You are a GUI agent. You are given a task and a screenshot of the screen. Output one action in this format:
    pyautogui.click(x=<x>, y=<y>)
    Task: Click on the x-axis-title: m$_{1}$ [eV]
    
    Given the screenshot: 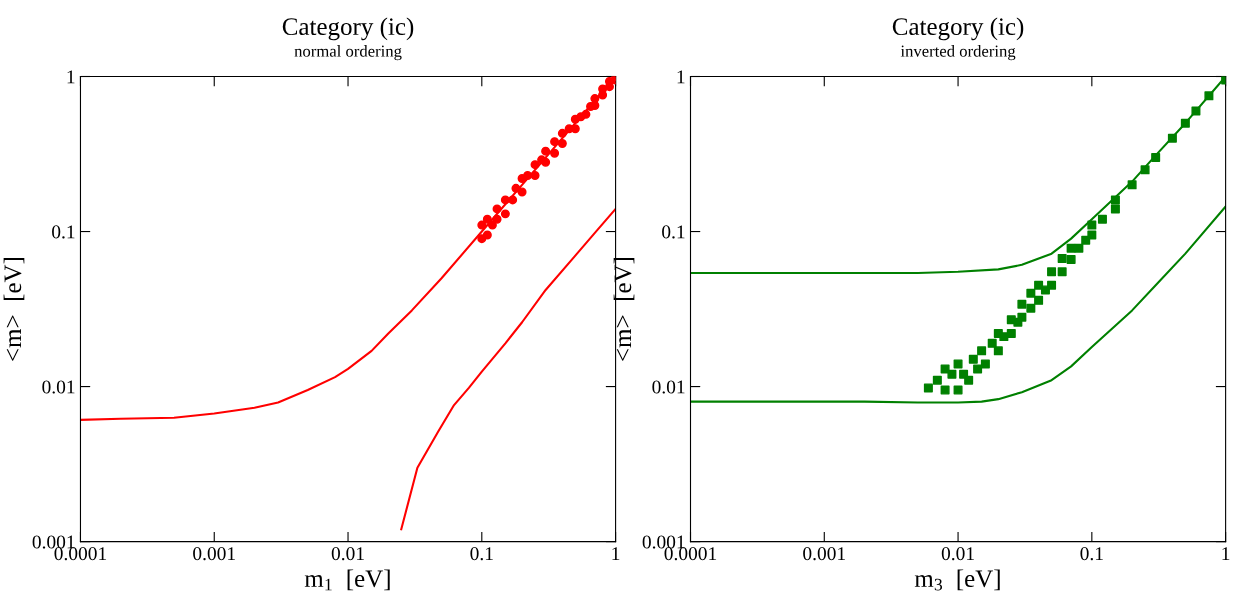 What is the action you would take?
    pyautogui.click(x=347, y=580)
    